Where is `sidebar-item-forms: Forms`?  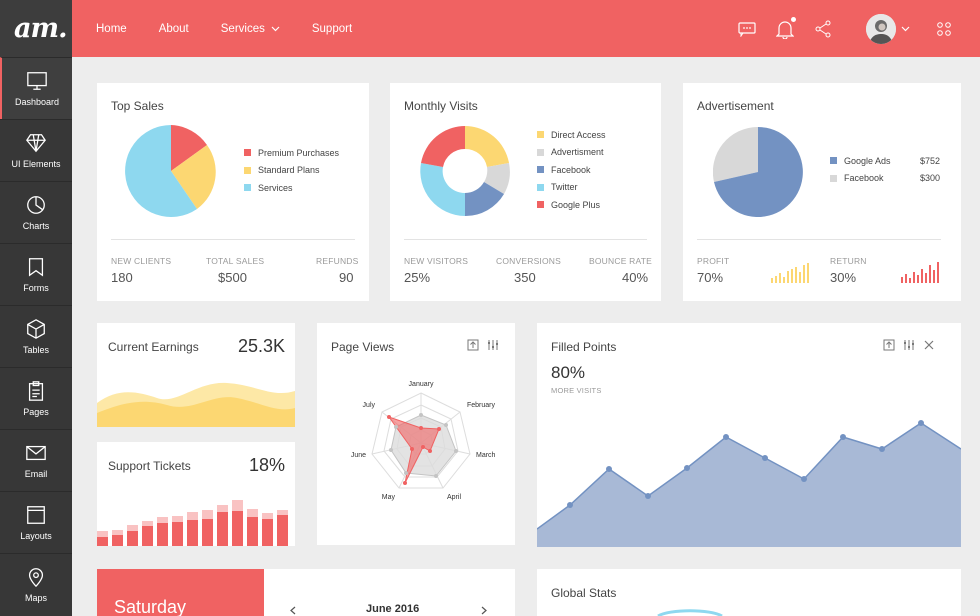
sidebar-item-forms: Forms is located at coordinates (36, 274).